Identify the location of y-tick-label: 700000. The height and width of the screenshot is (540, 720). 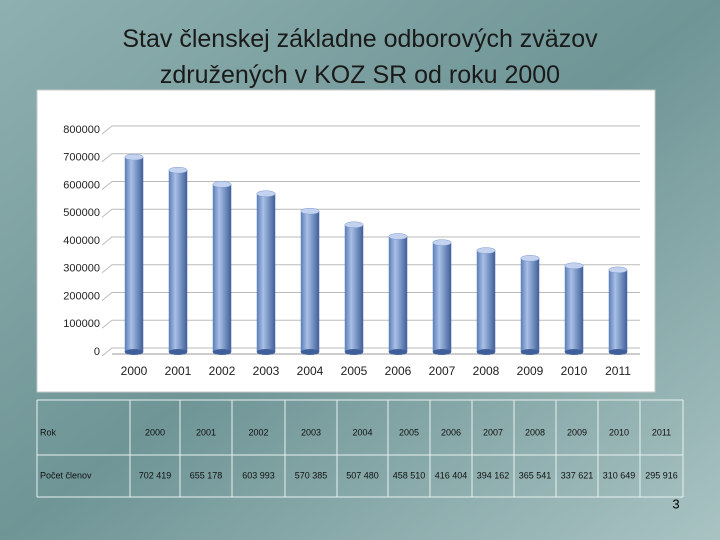
(81, 158).